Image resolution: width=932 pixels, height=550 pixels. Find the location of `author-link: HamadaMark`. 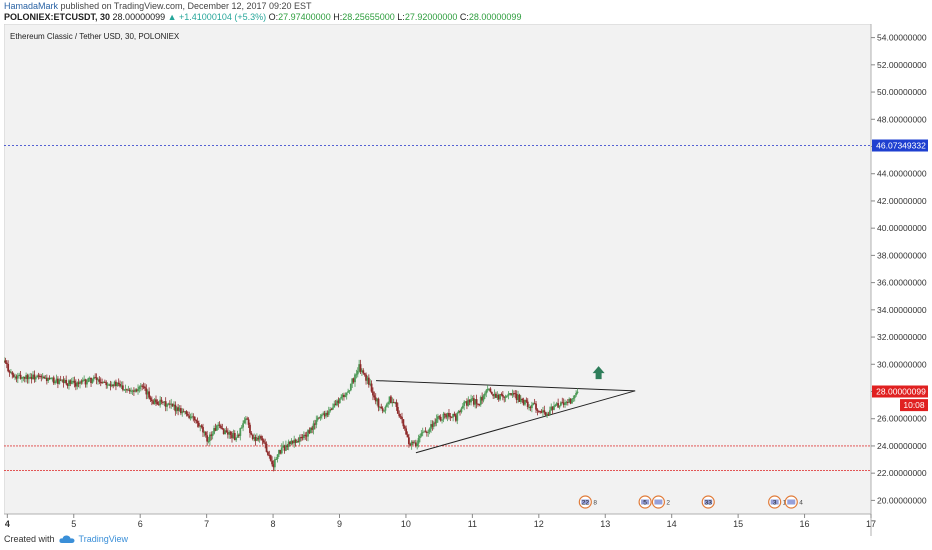

author-link: HamadaMark is located at coordinates (31, 6).